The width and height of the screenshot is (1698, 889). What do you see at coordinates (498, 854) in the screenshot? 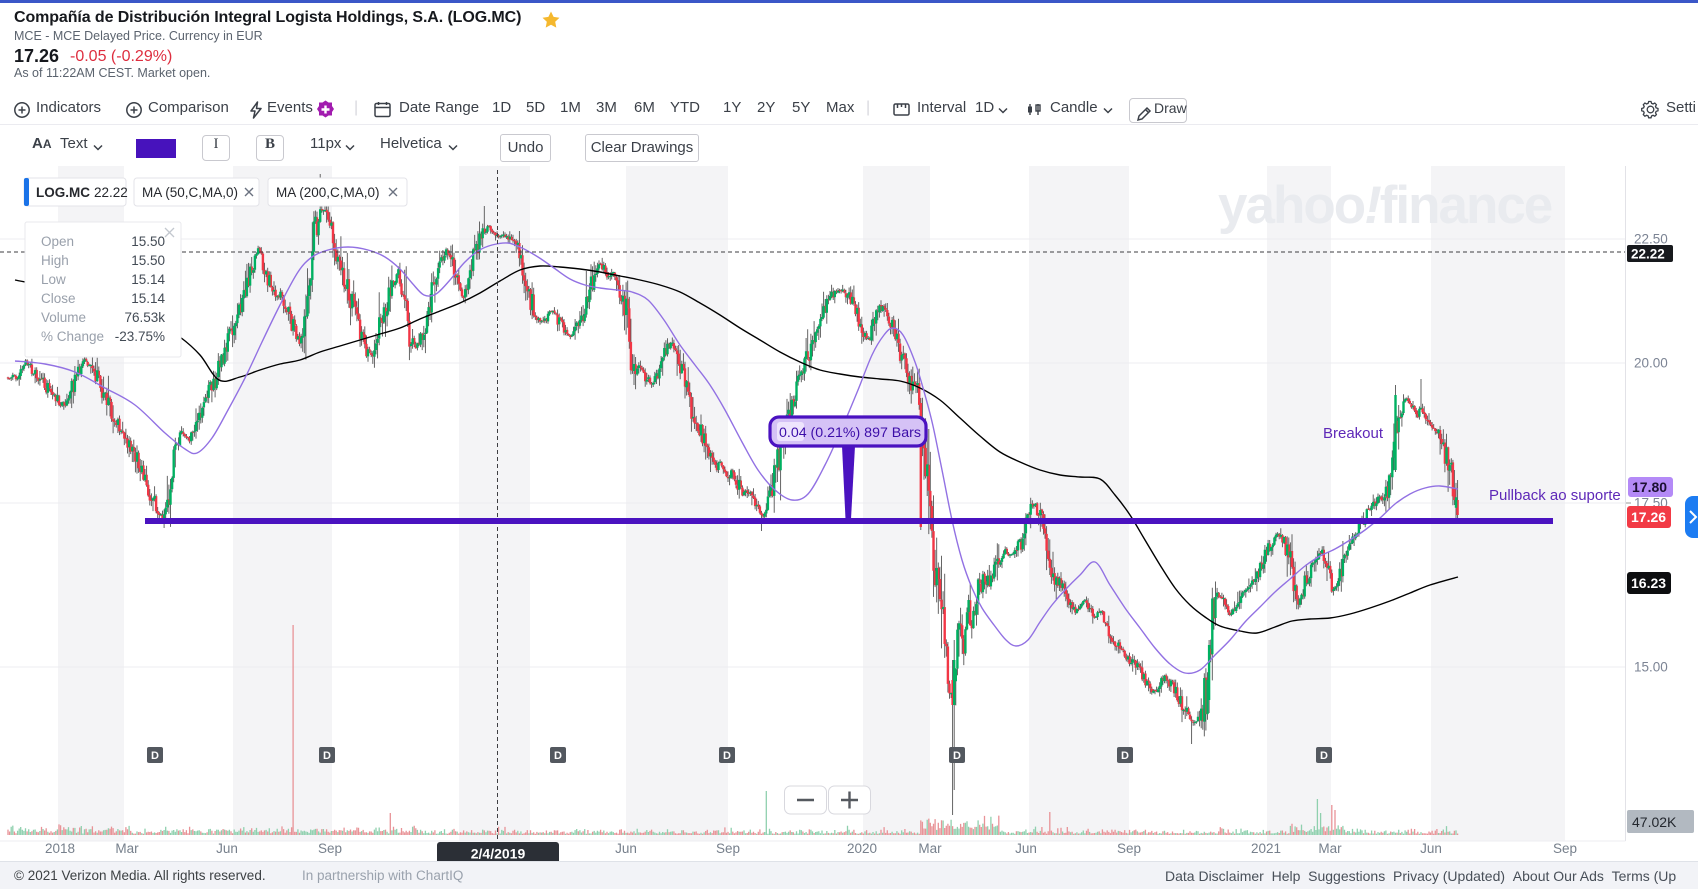
I see `svg-text: 2/4/2019` at bounding box center [498, 854].